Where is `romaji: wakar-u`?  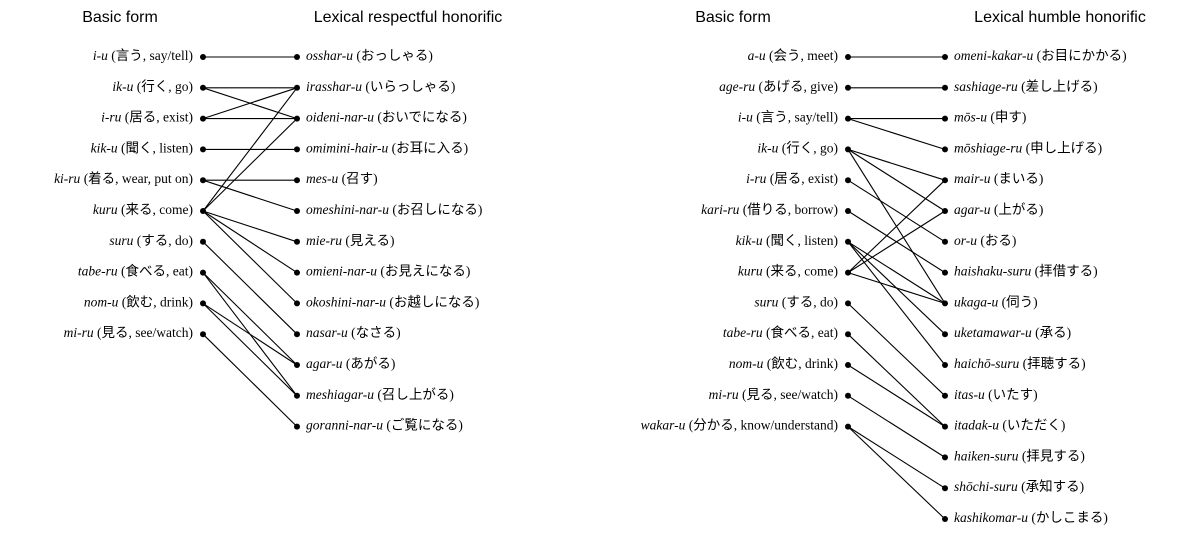 romaji: wakar-u is located at coordinates (663, 425).